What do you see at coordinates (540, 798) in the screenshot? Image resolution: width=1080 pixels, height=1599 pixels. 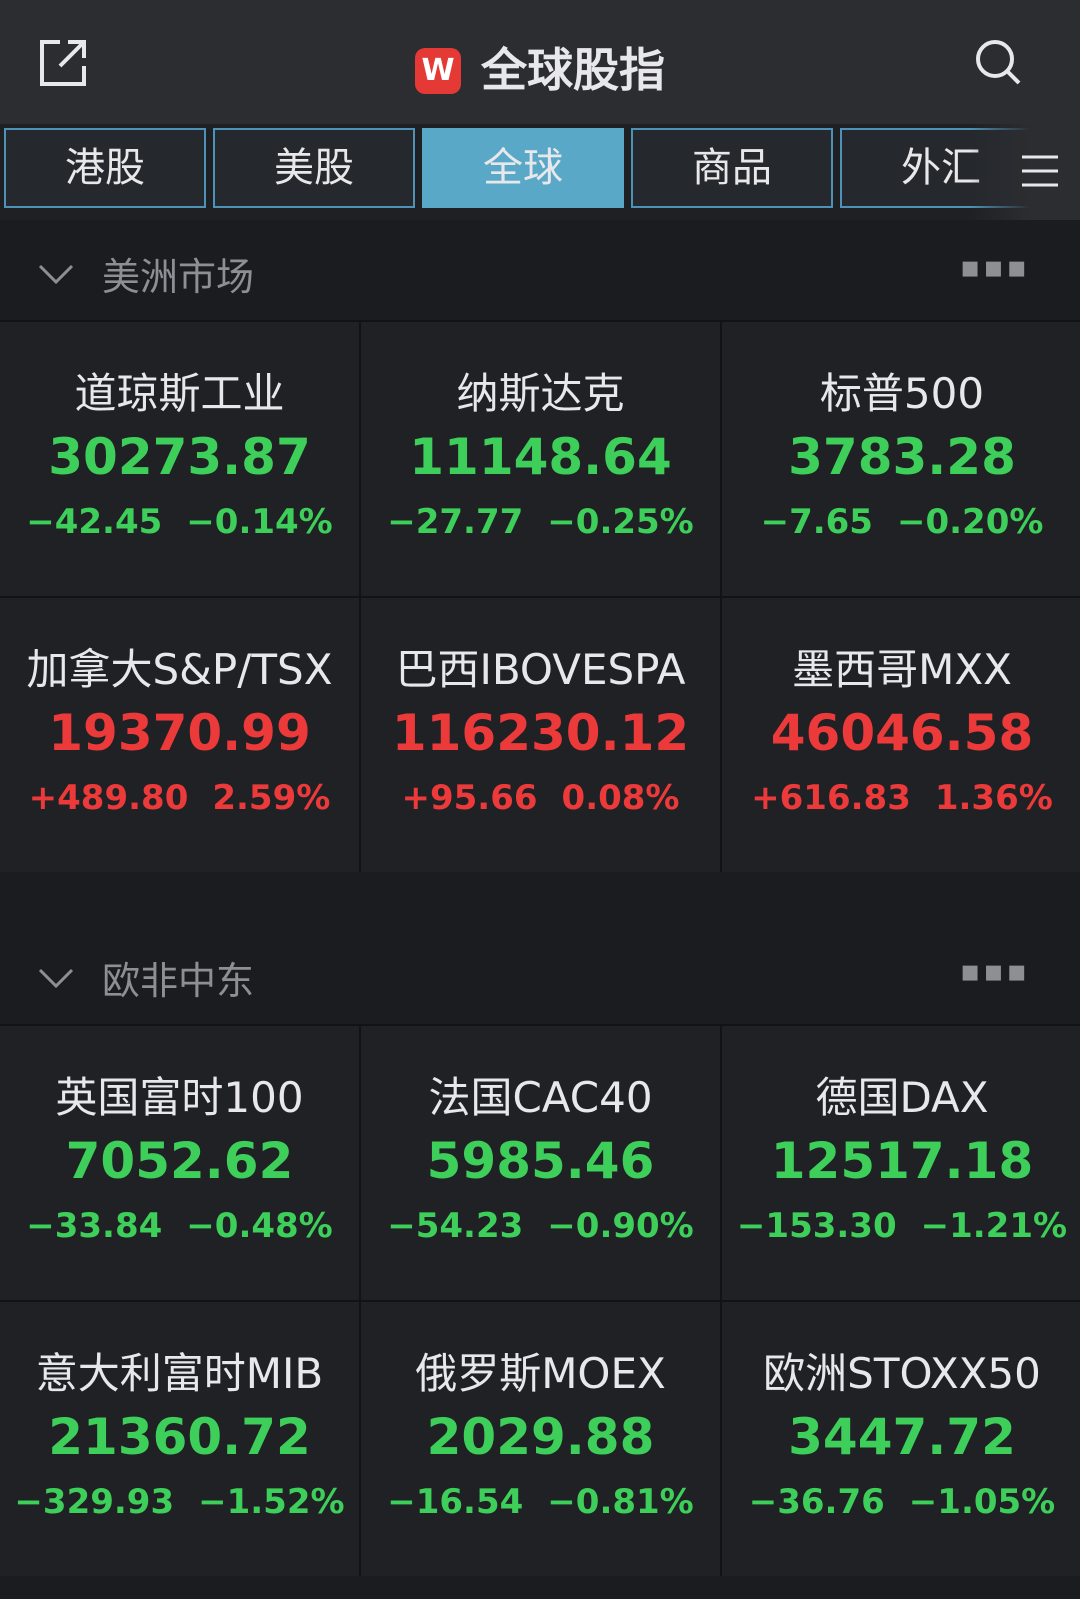 I see `index-change: +95.66 0.08%` at bounding box center [540, 798].